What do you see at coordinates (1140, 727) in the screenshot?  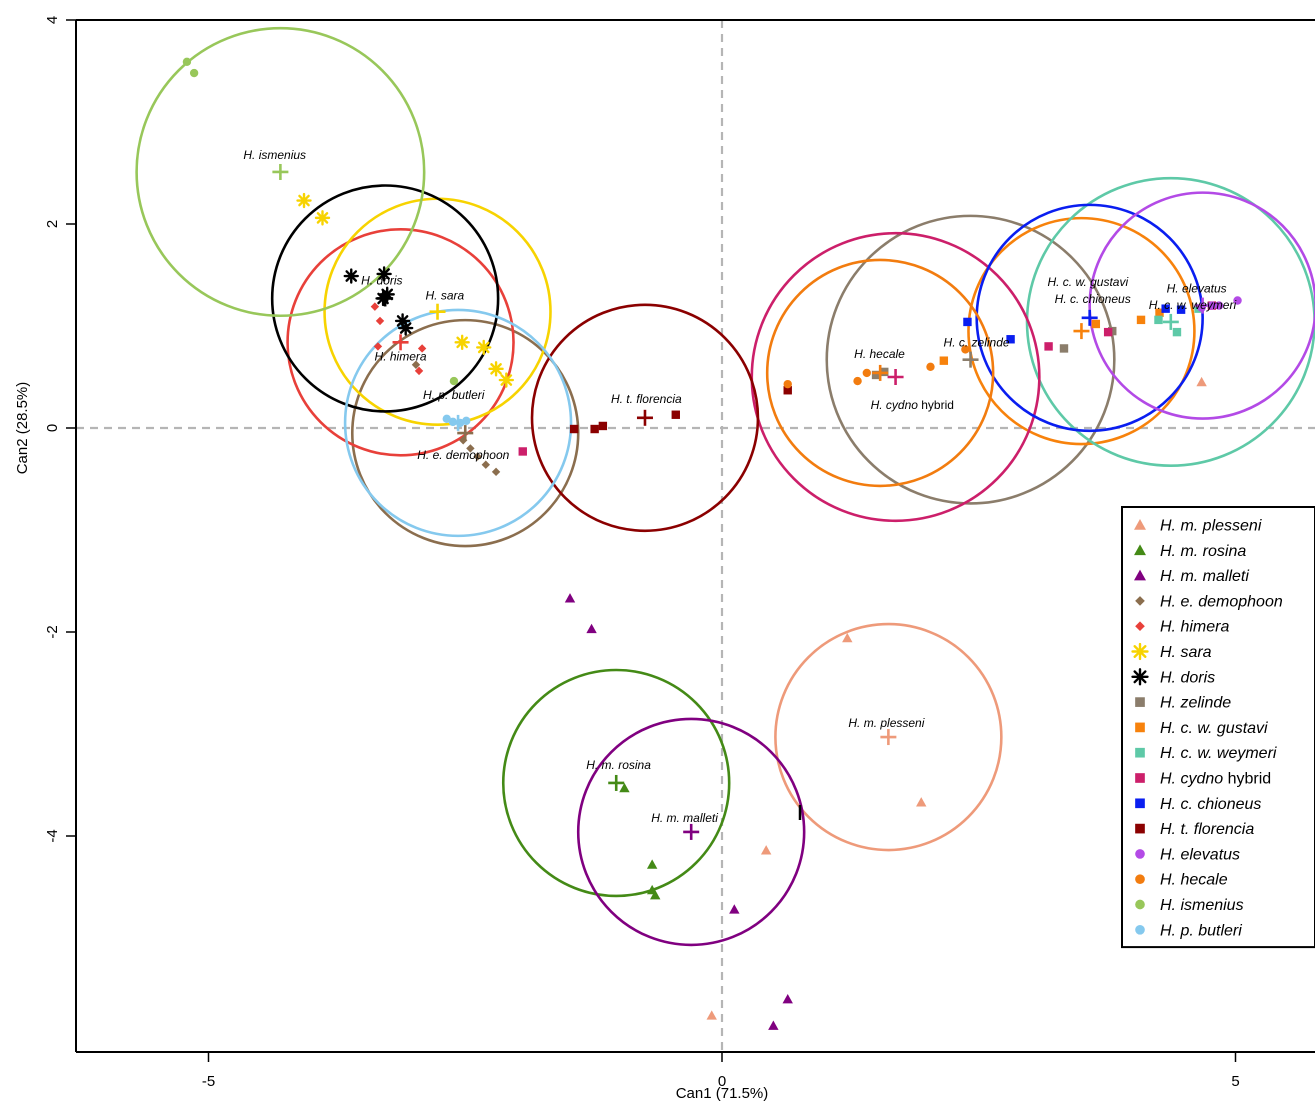 I see `legend-marker-gustavi` at bounding box center [1140, 727].